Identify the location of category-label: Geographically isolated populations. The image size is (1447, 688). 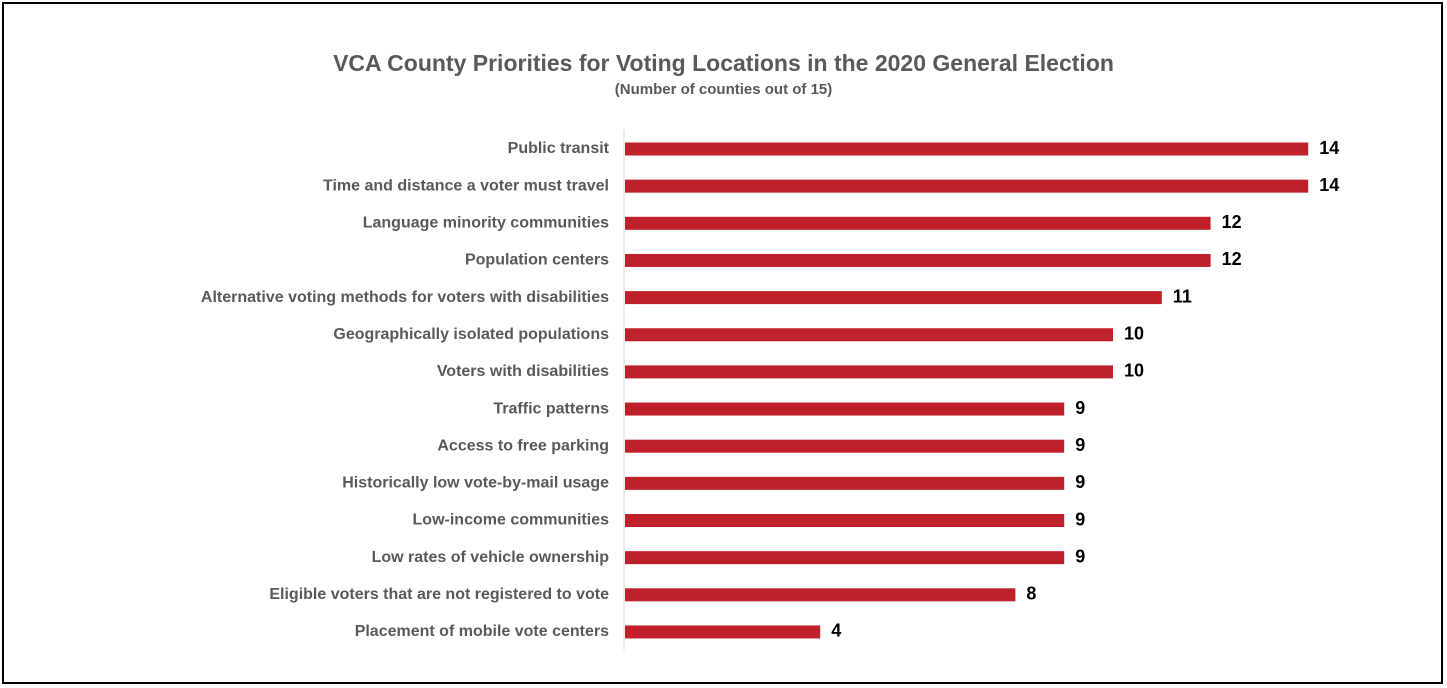
(471, 334).